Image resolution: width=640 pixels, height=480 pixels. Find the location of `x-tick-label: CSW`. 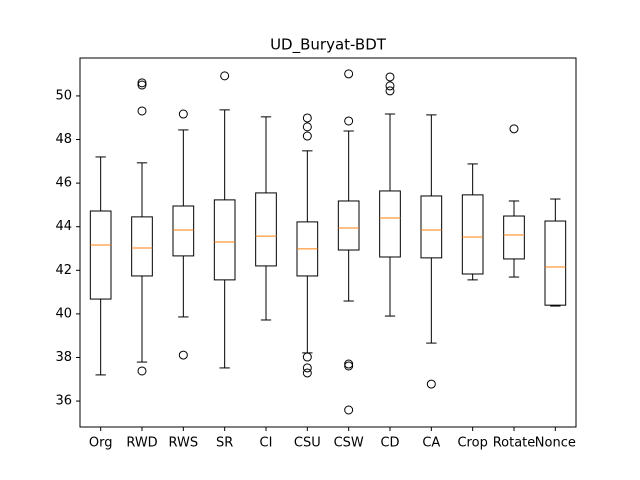

x-tick-label: CSW is located at coordinates (349, 443).